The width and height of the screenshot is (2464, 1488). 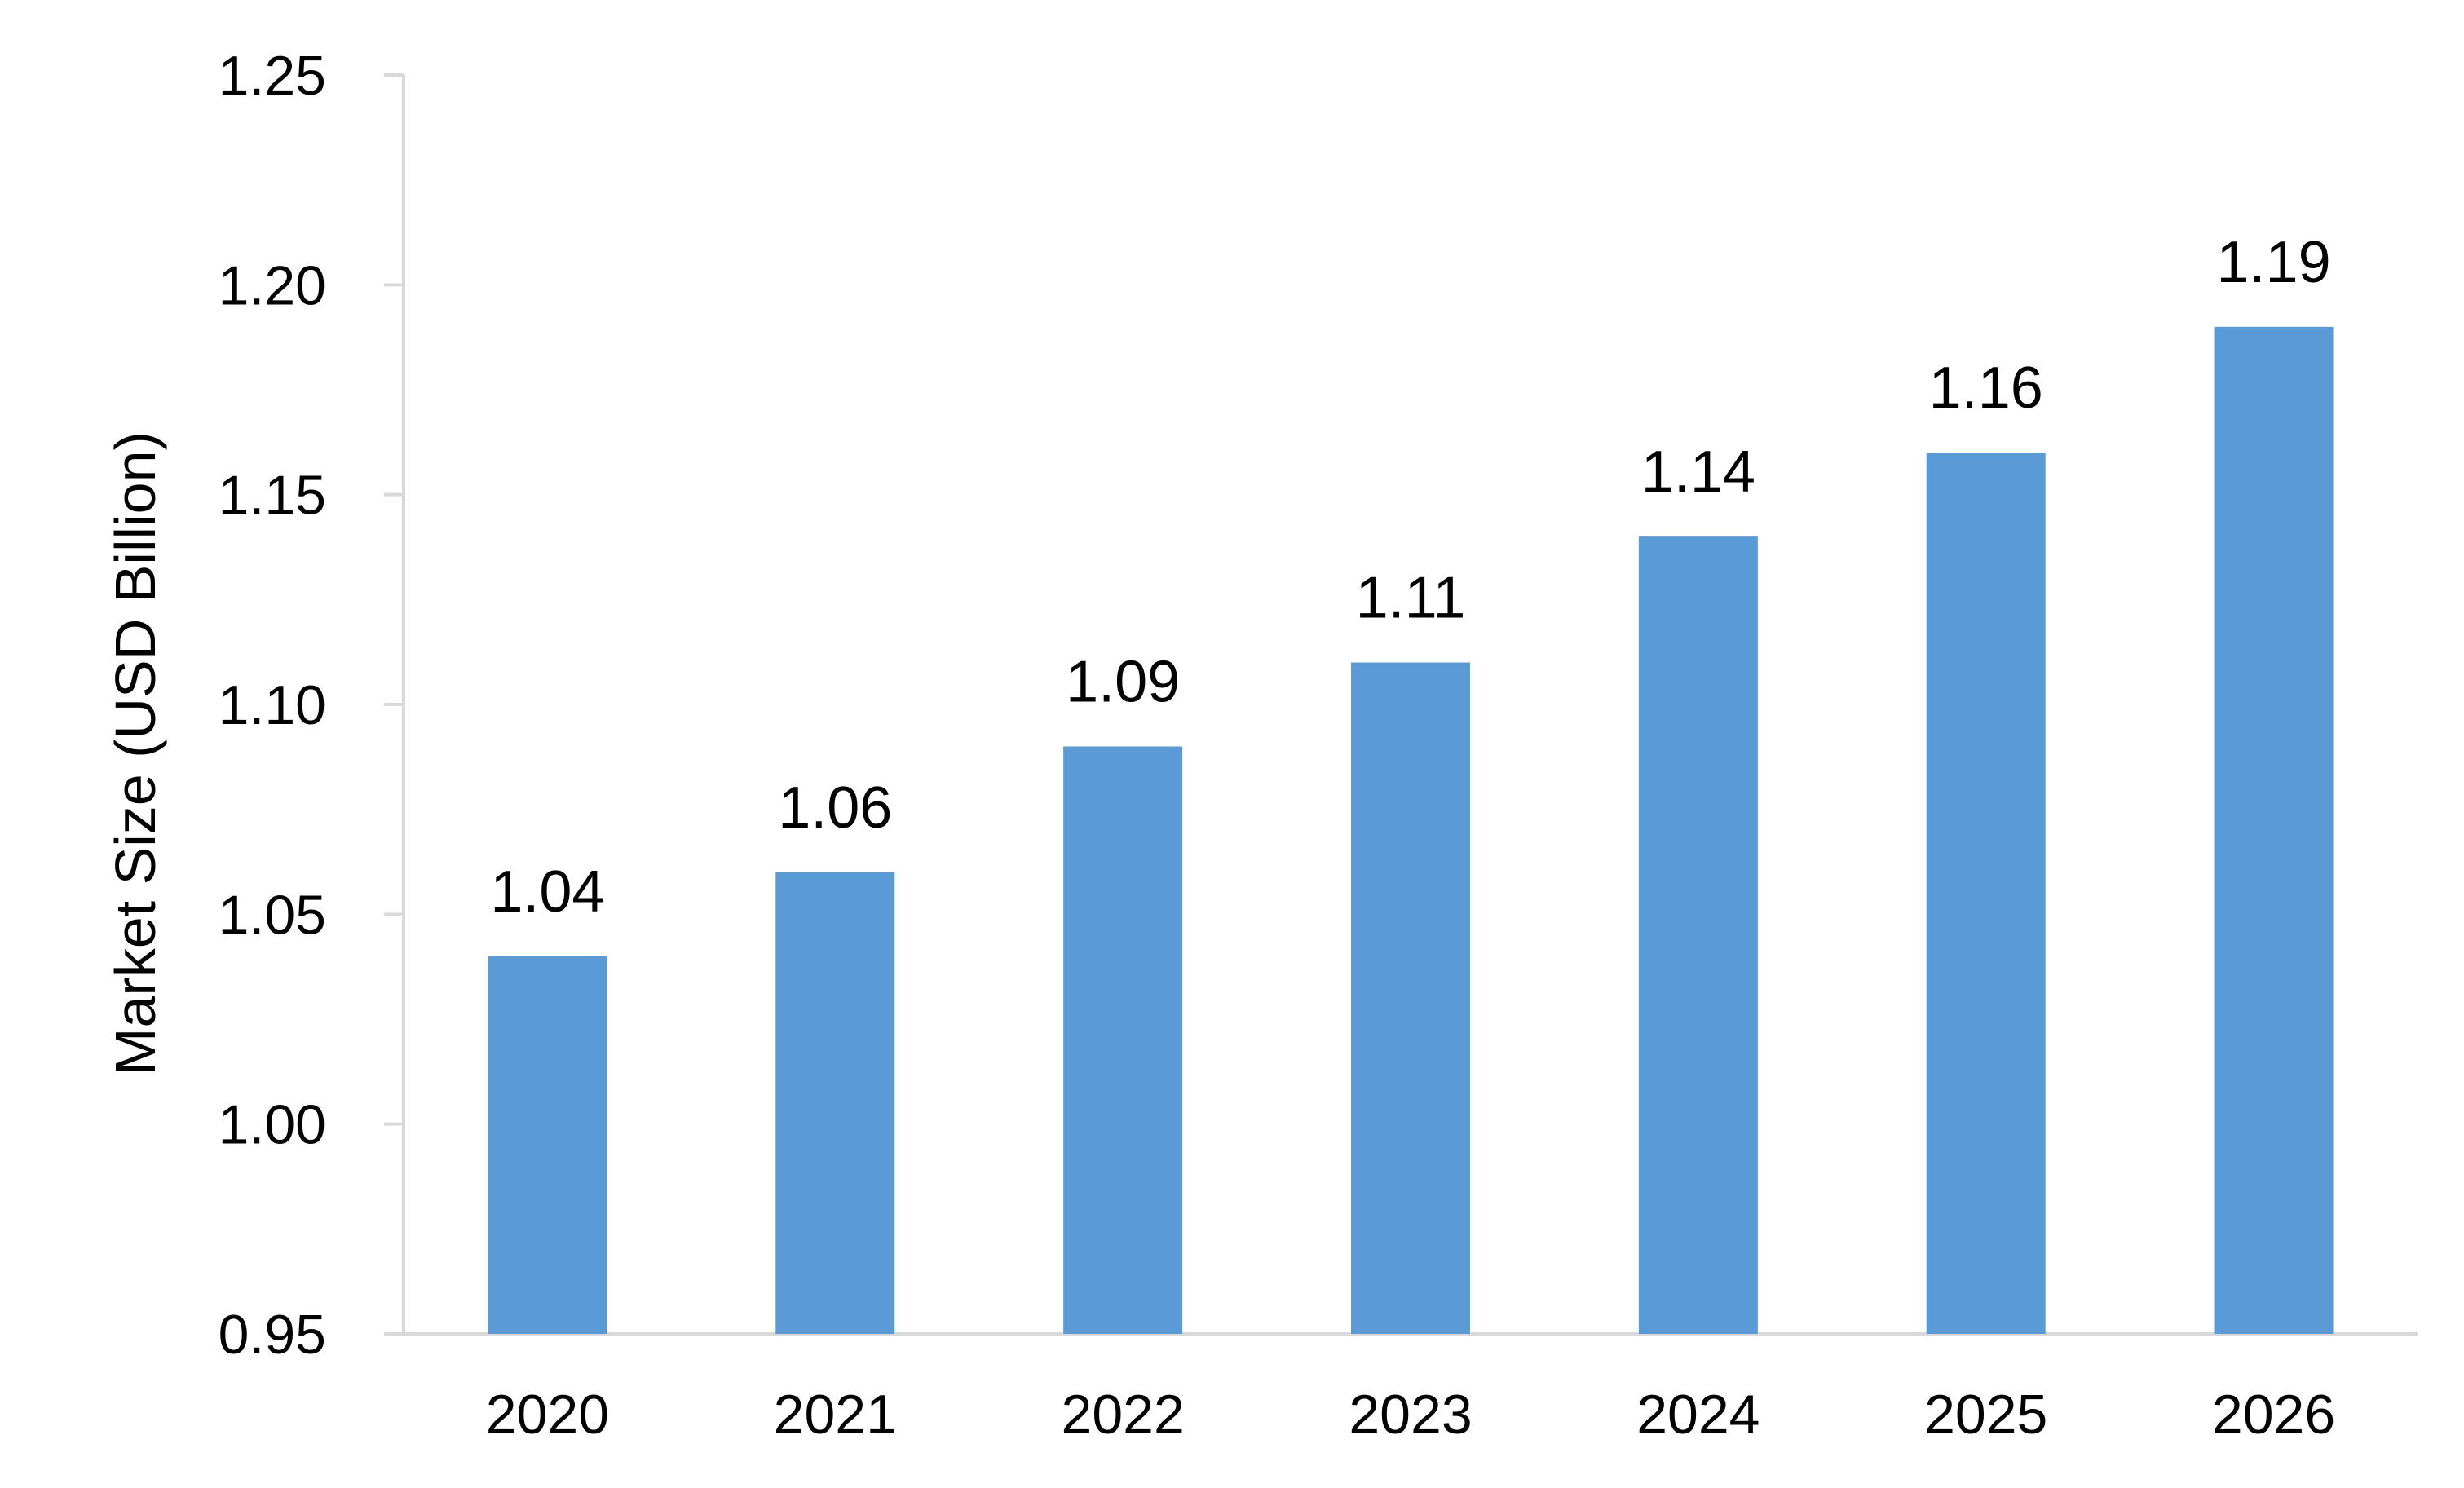 What do you see at coordinates (1698, 472) in the screenshot?
I see `data-label: 1.14` at bounding box center [1698, 472].